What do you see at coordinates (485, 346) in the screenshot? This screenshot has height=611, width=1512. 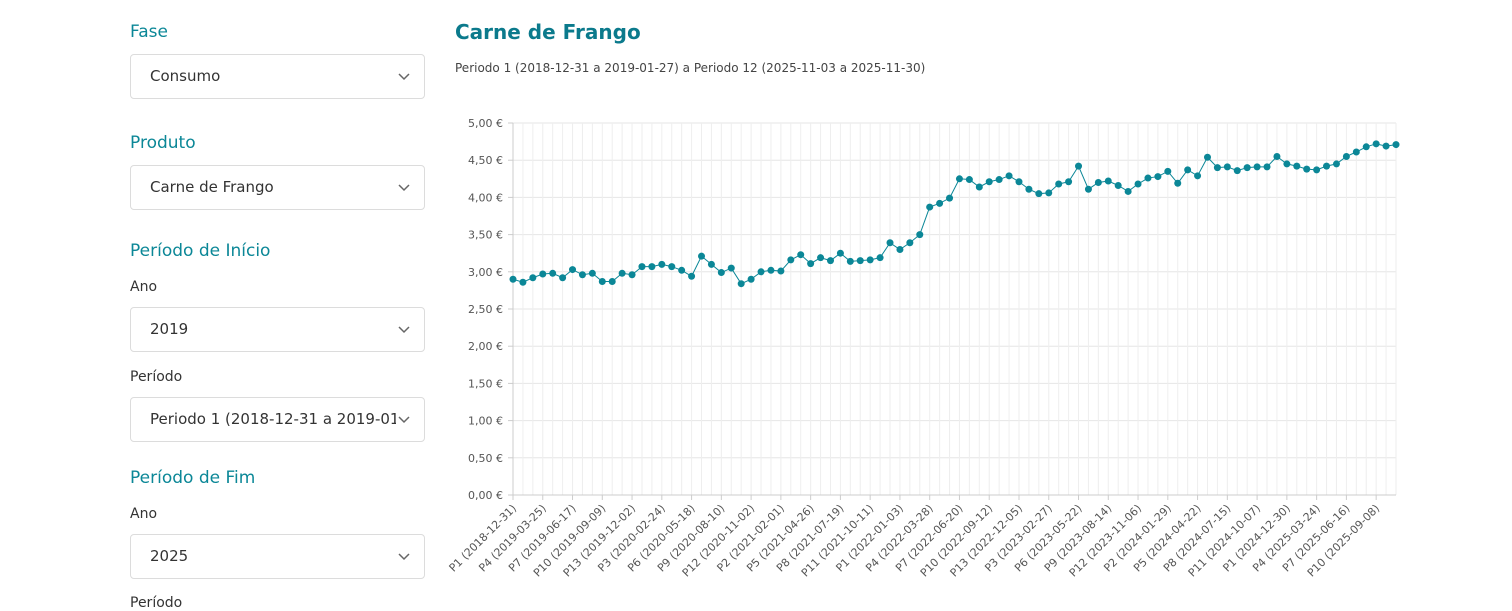 I see `y-tick-label: 2,00 €` at bounding box center [485, 346].